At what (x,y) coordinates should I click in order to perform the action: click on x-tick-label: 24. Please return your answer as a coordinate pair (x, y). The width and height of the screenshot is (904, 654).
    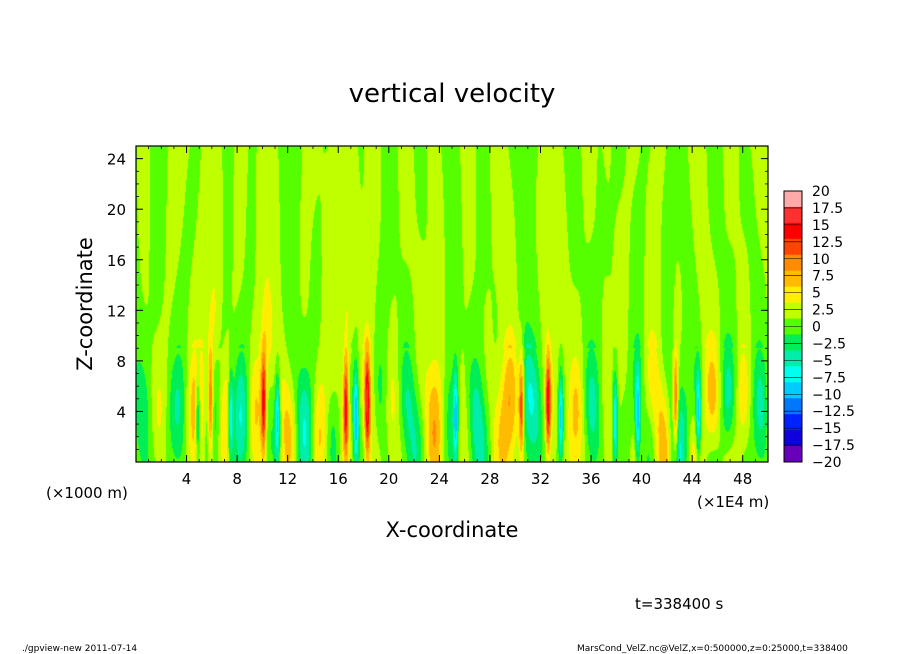
    Looking at the image, I should click on (439, 479).